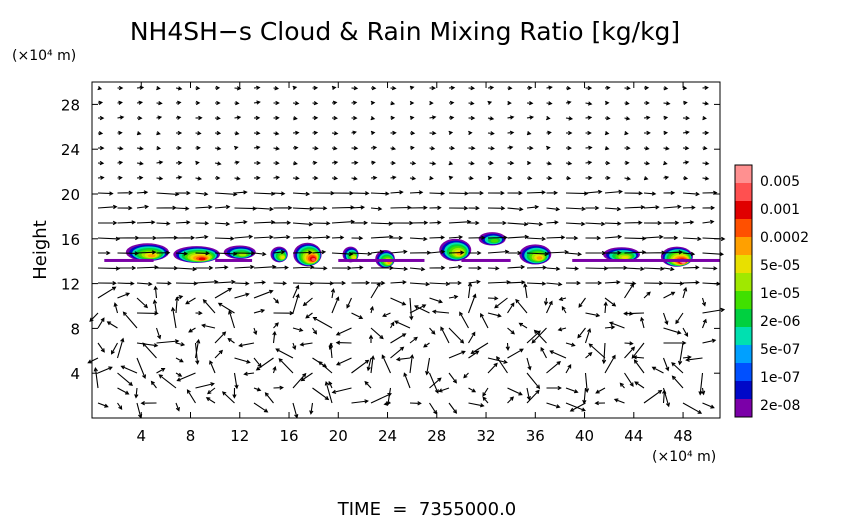  Describe the element at coordinates (584, 436) in the screenshot. I see `x-tick-label: 40` at that location.